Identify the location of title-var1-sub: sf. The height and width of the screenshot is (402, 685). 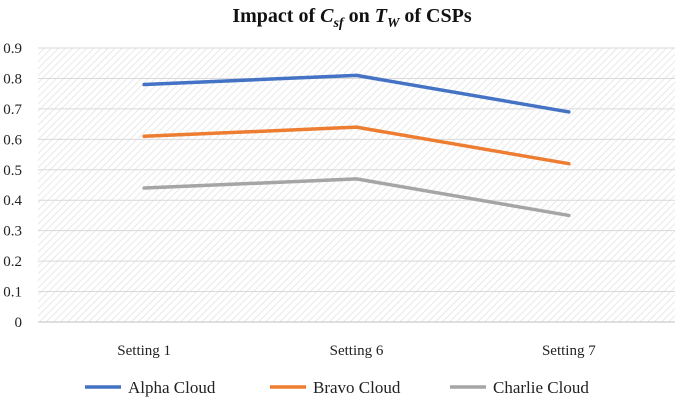
(338, 23).